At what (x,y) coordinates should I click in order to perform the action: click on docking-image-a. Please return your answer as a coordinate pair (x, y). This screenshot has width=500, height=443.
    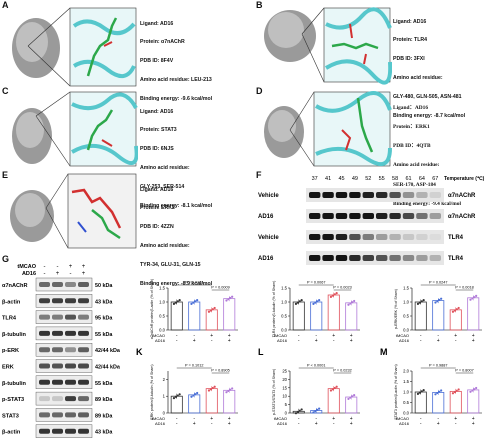
    Looking at the image, I should click on (74, 47).